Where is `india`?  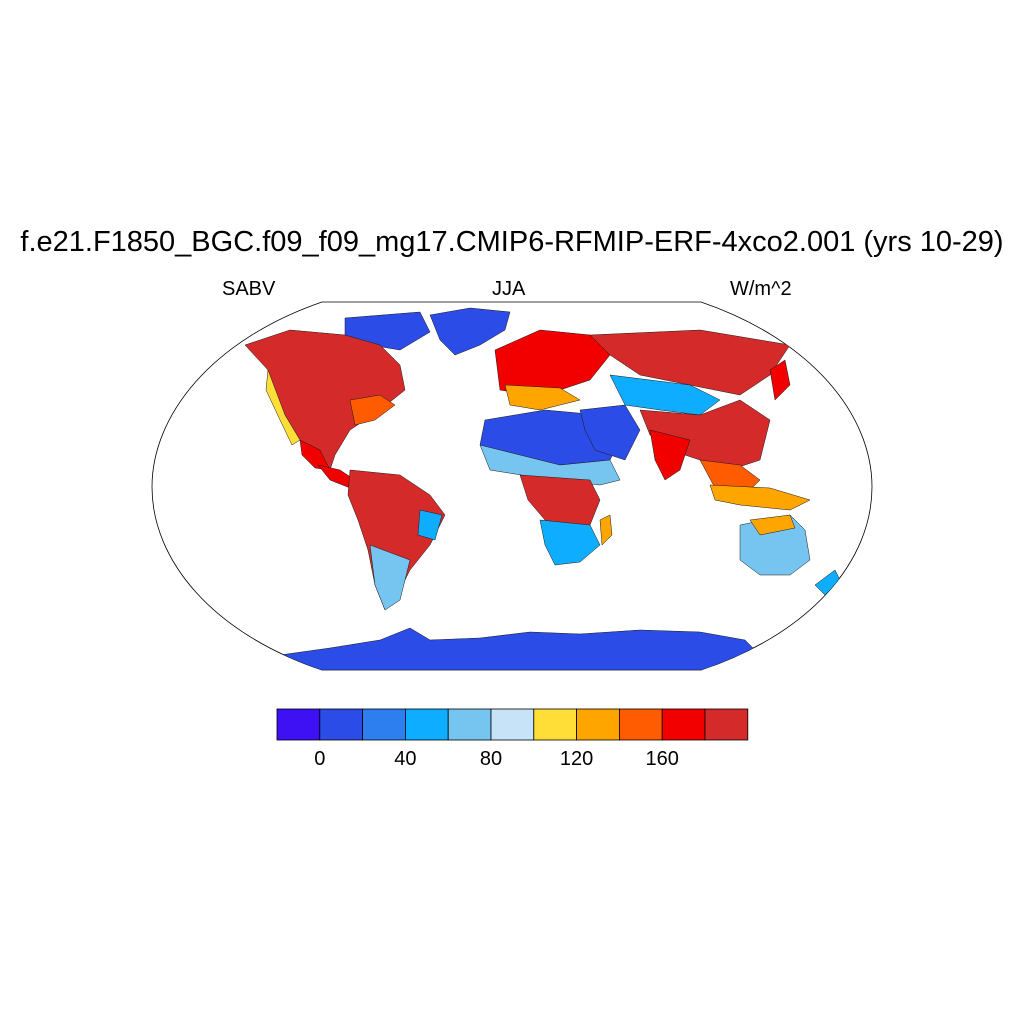 india is located at coordinates (670, 455).